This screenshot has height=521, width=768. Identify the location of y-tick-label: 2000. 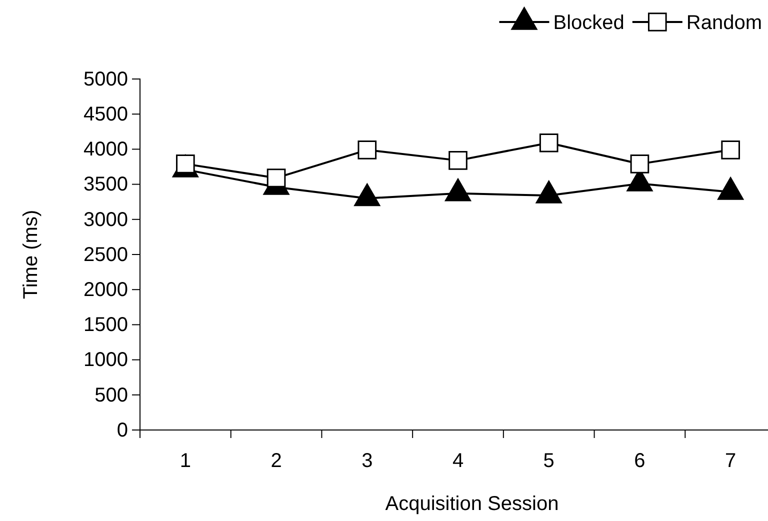
(106, 290).